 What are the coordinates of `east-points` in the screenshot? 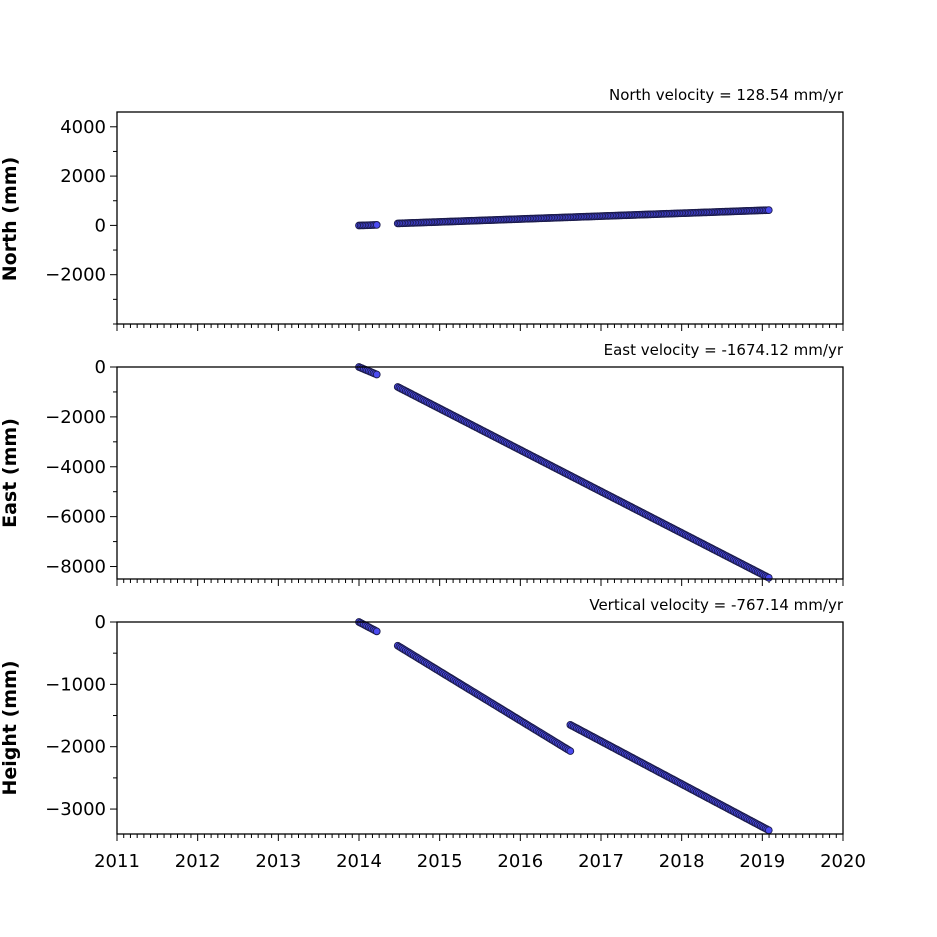 It's located at (564, 472).